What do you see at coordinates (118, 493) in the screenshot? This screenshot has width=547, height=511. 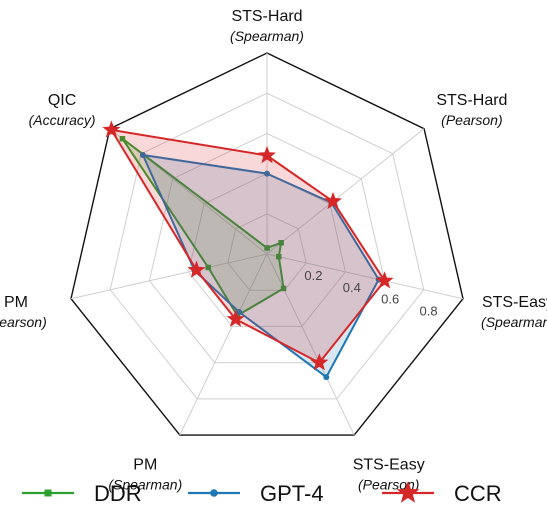 I see `legend-label-ddr: DDR` at bounding box center [118, 493].